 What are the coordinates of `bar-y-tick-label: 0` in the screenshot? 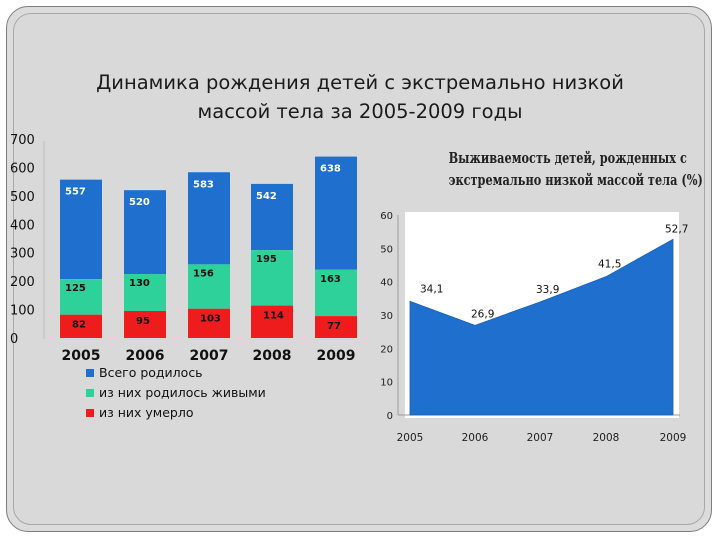 It's located at (14, 339).